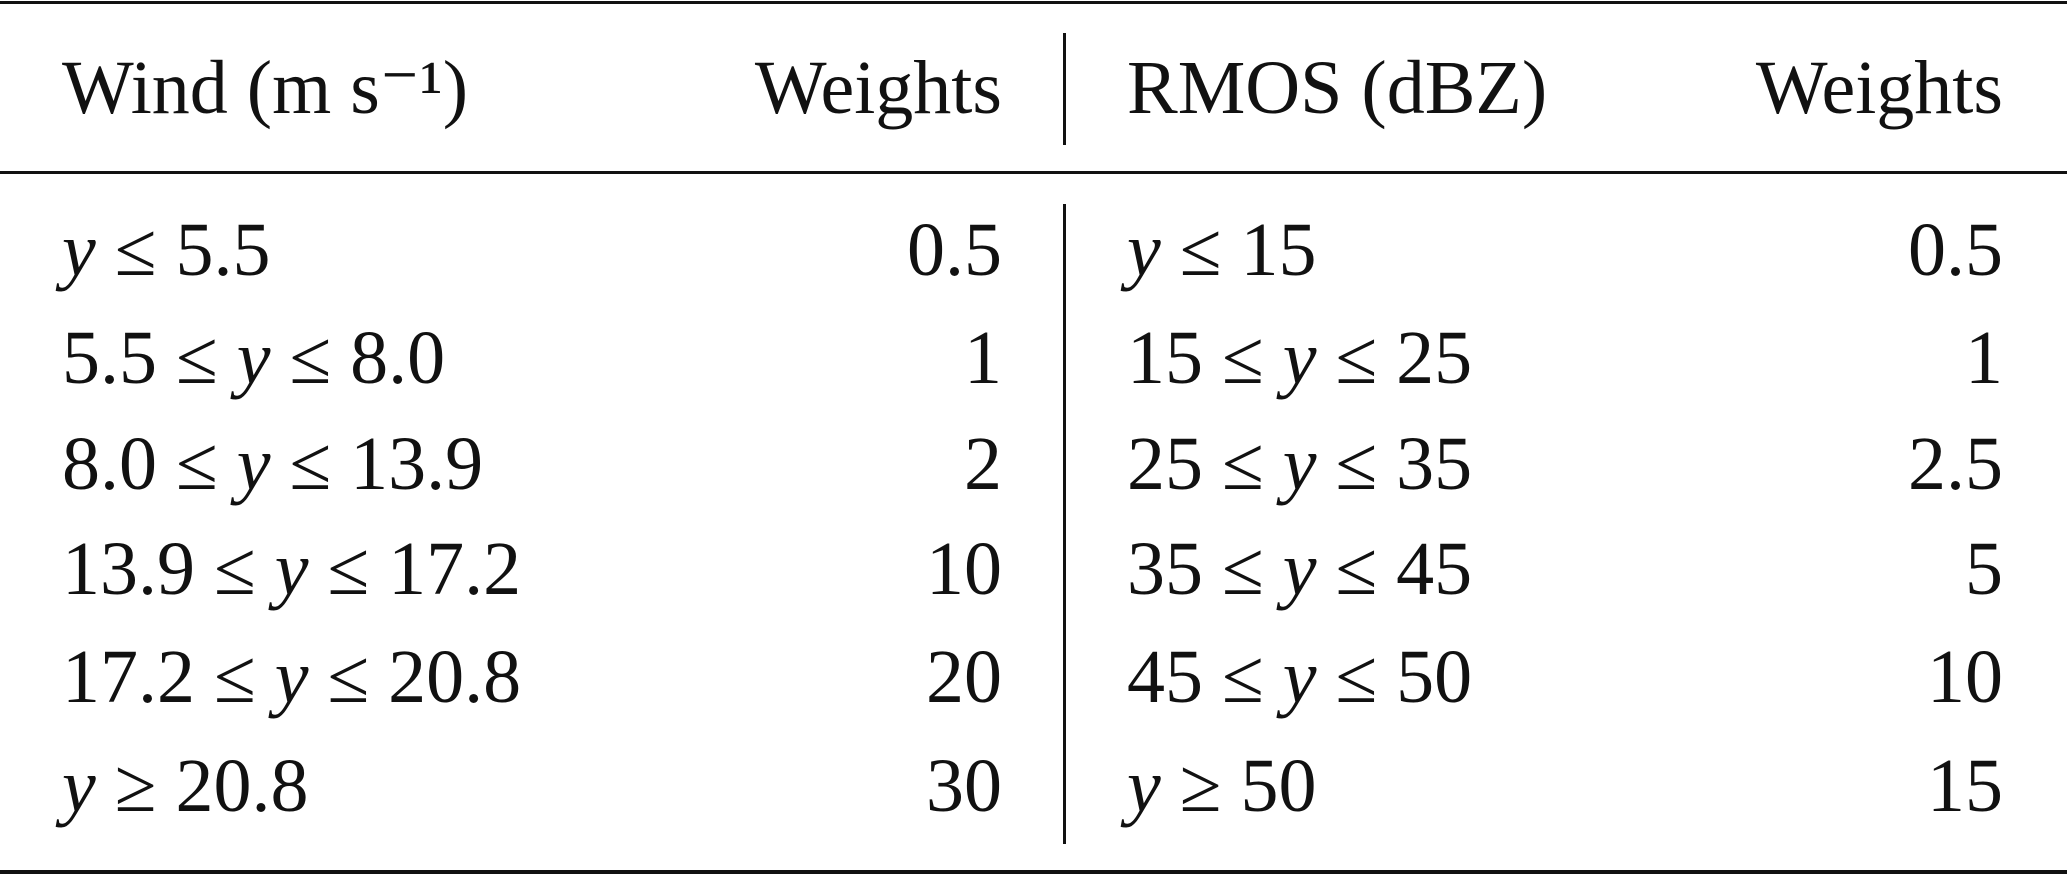  I want to click on range-cell: 5.5 ≤ y ≤ 8.0, so click(254, 358).